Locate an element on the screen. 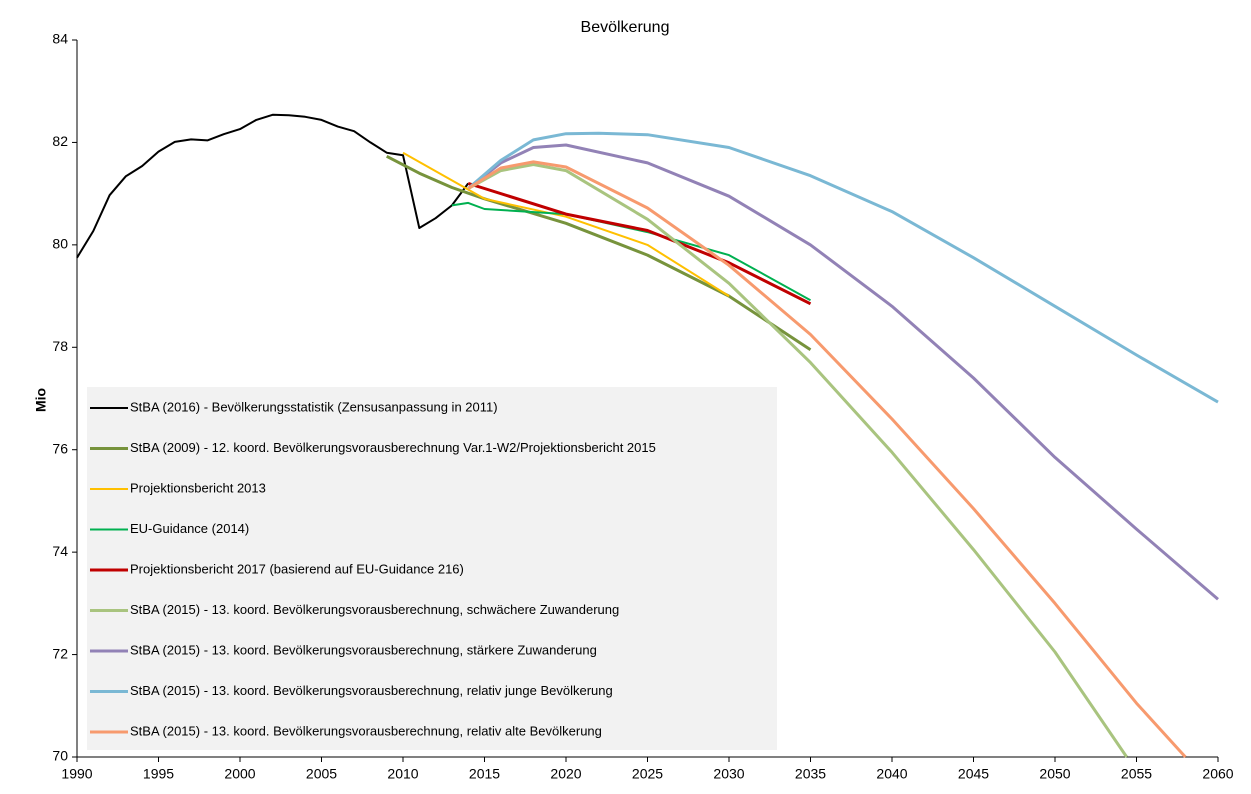 The image size is (1251, 794). x-tick-label: 2005 is located at coordinates (321, 774).